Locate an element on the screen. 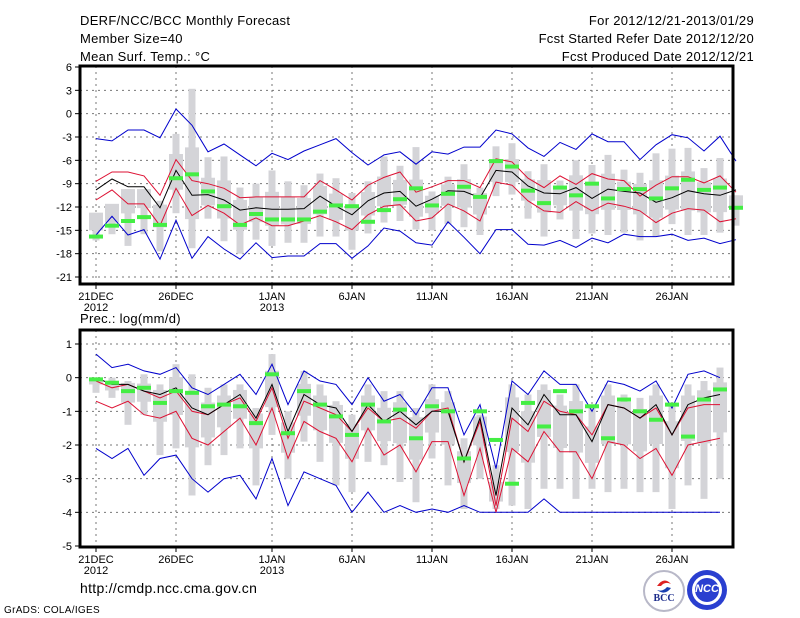 Image resolution: width=800 pixels, height=618 pixels. y-tick-label: -3 is located at coordinates (67, 138).